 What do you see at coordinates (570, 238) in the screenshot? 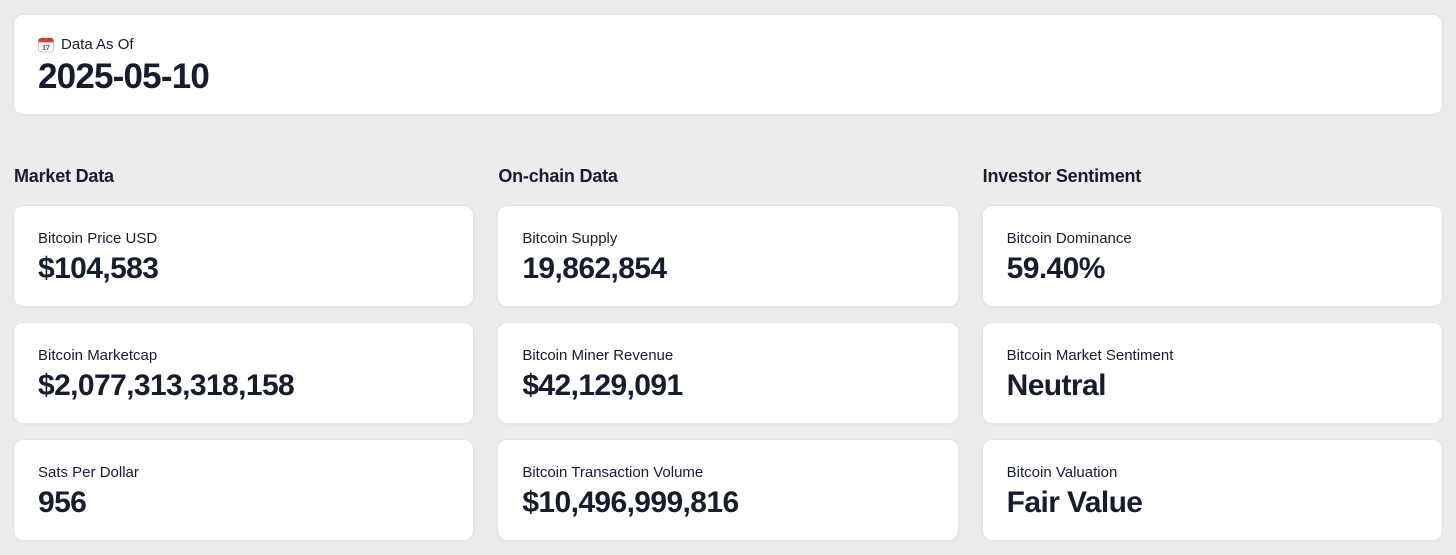
I see `stat-label: Bitcoin Supply` at bounding box center [570, 238].